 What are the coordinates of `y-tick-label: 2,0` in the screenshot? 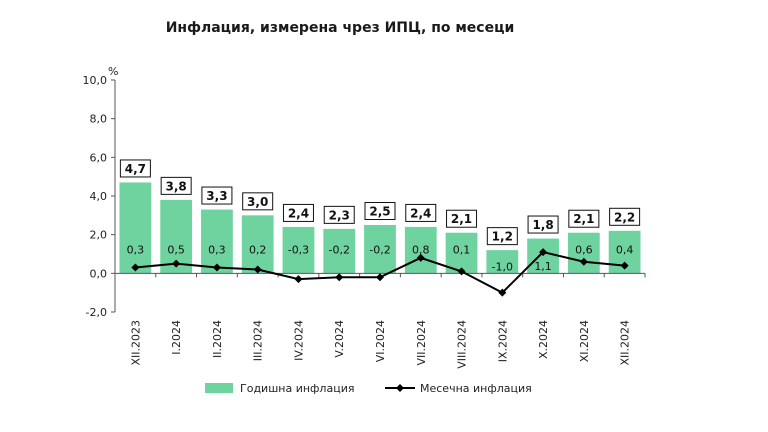 It's located at (99, 235).